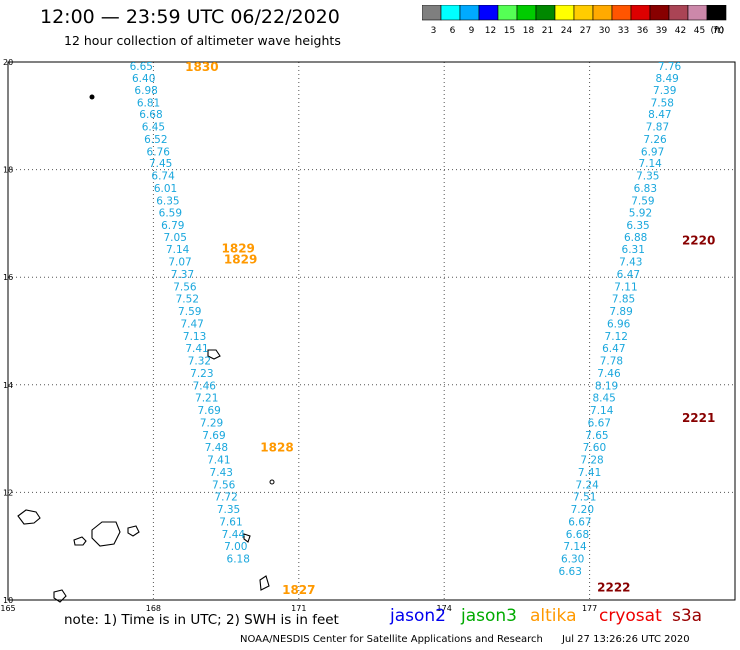  What do you see at coordinates (611, 362) in the screenshot?
I see `swh-value: 7.78` at bounding box center [611, 362].